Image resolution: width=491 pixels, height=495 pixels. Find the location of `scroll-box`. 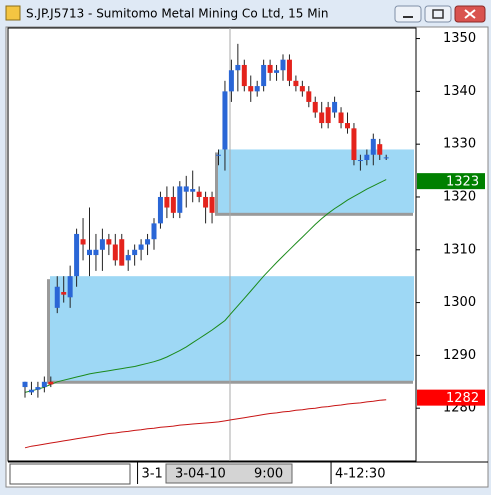

scroll-box is located at coordinates (70, 474).